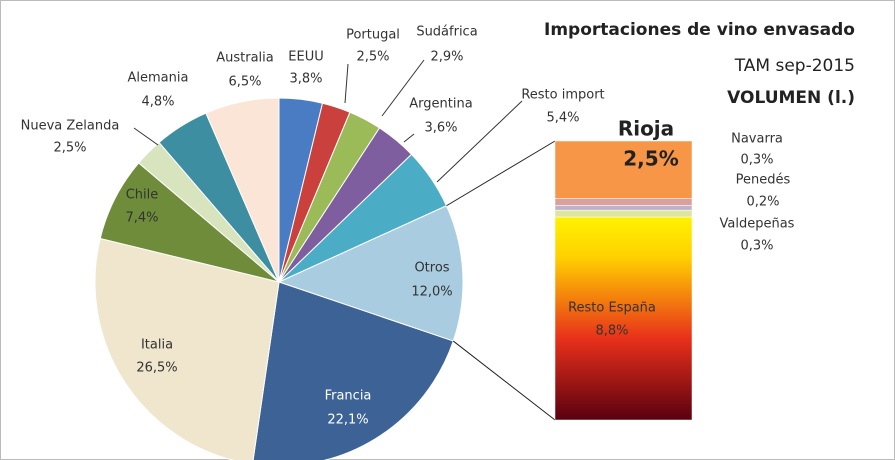  What do you see at coordinates (156, 368) in the screenshot?
I see `slice-value: 26,5%` at bounding box center [156, 368].